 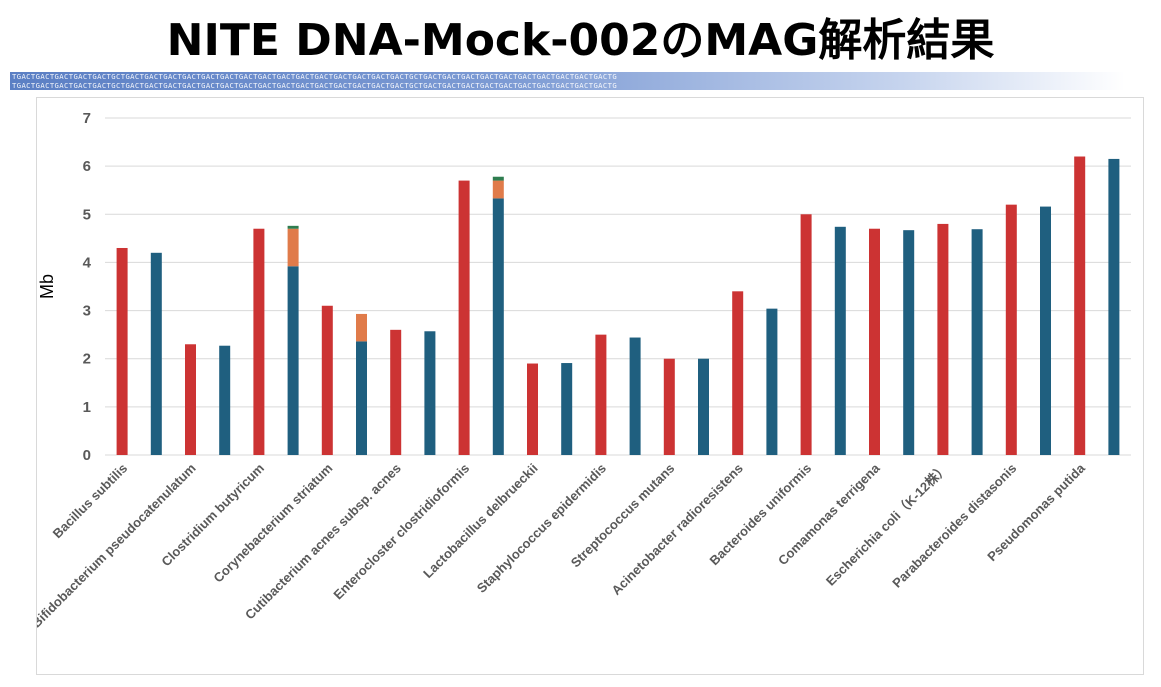 I want to click on y-tick-label: 3, so click(x=87, y=311).